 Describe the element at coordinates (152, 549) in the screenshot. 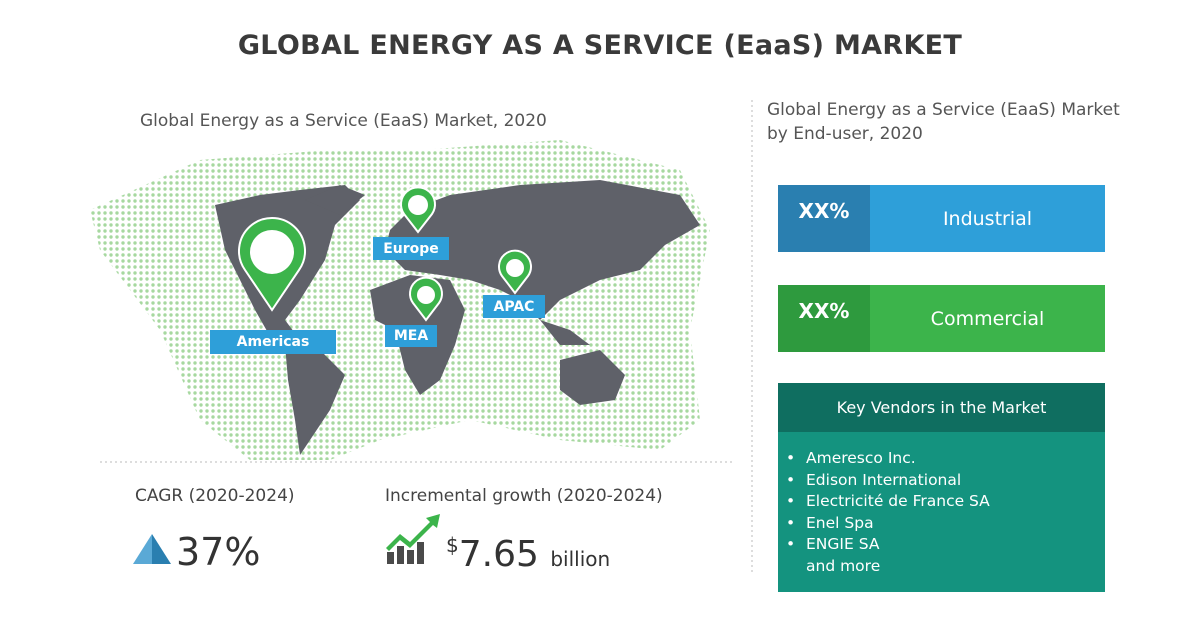

I see `cagr-icon` at that location.